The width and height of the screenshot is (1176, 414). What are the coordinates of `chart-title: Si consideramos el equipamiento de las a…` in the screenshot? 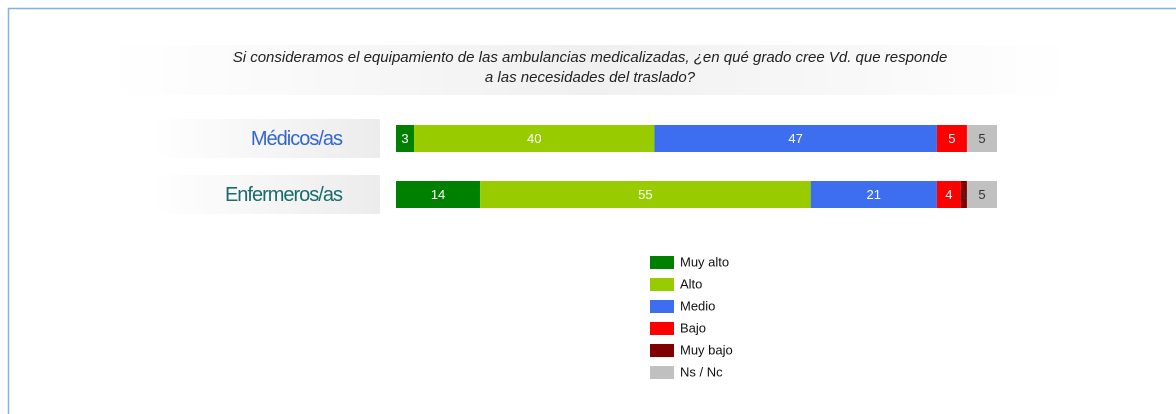 It's located at (590, 57).